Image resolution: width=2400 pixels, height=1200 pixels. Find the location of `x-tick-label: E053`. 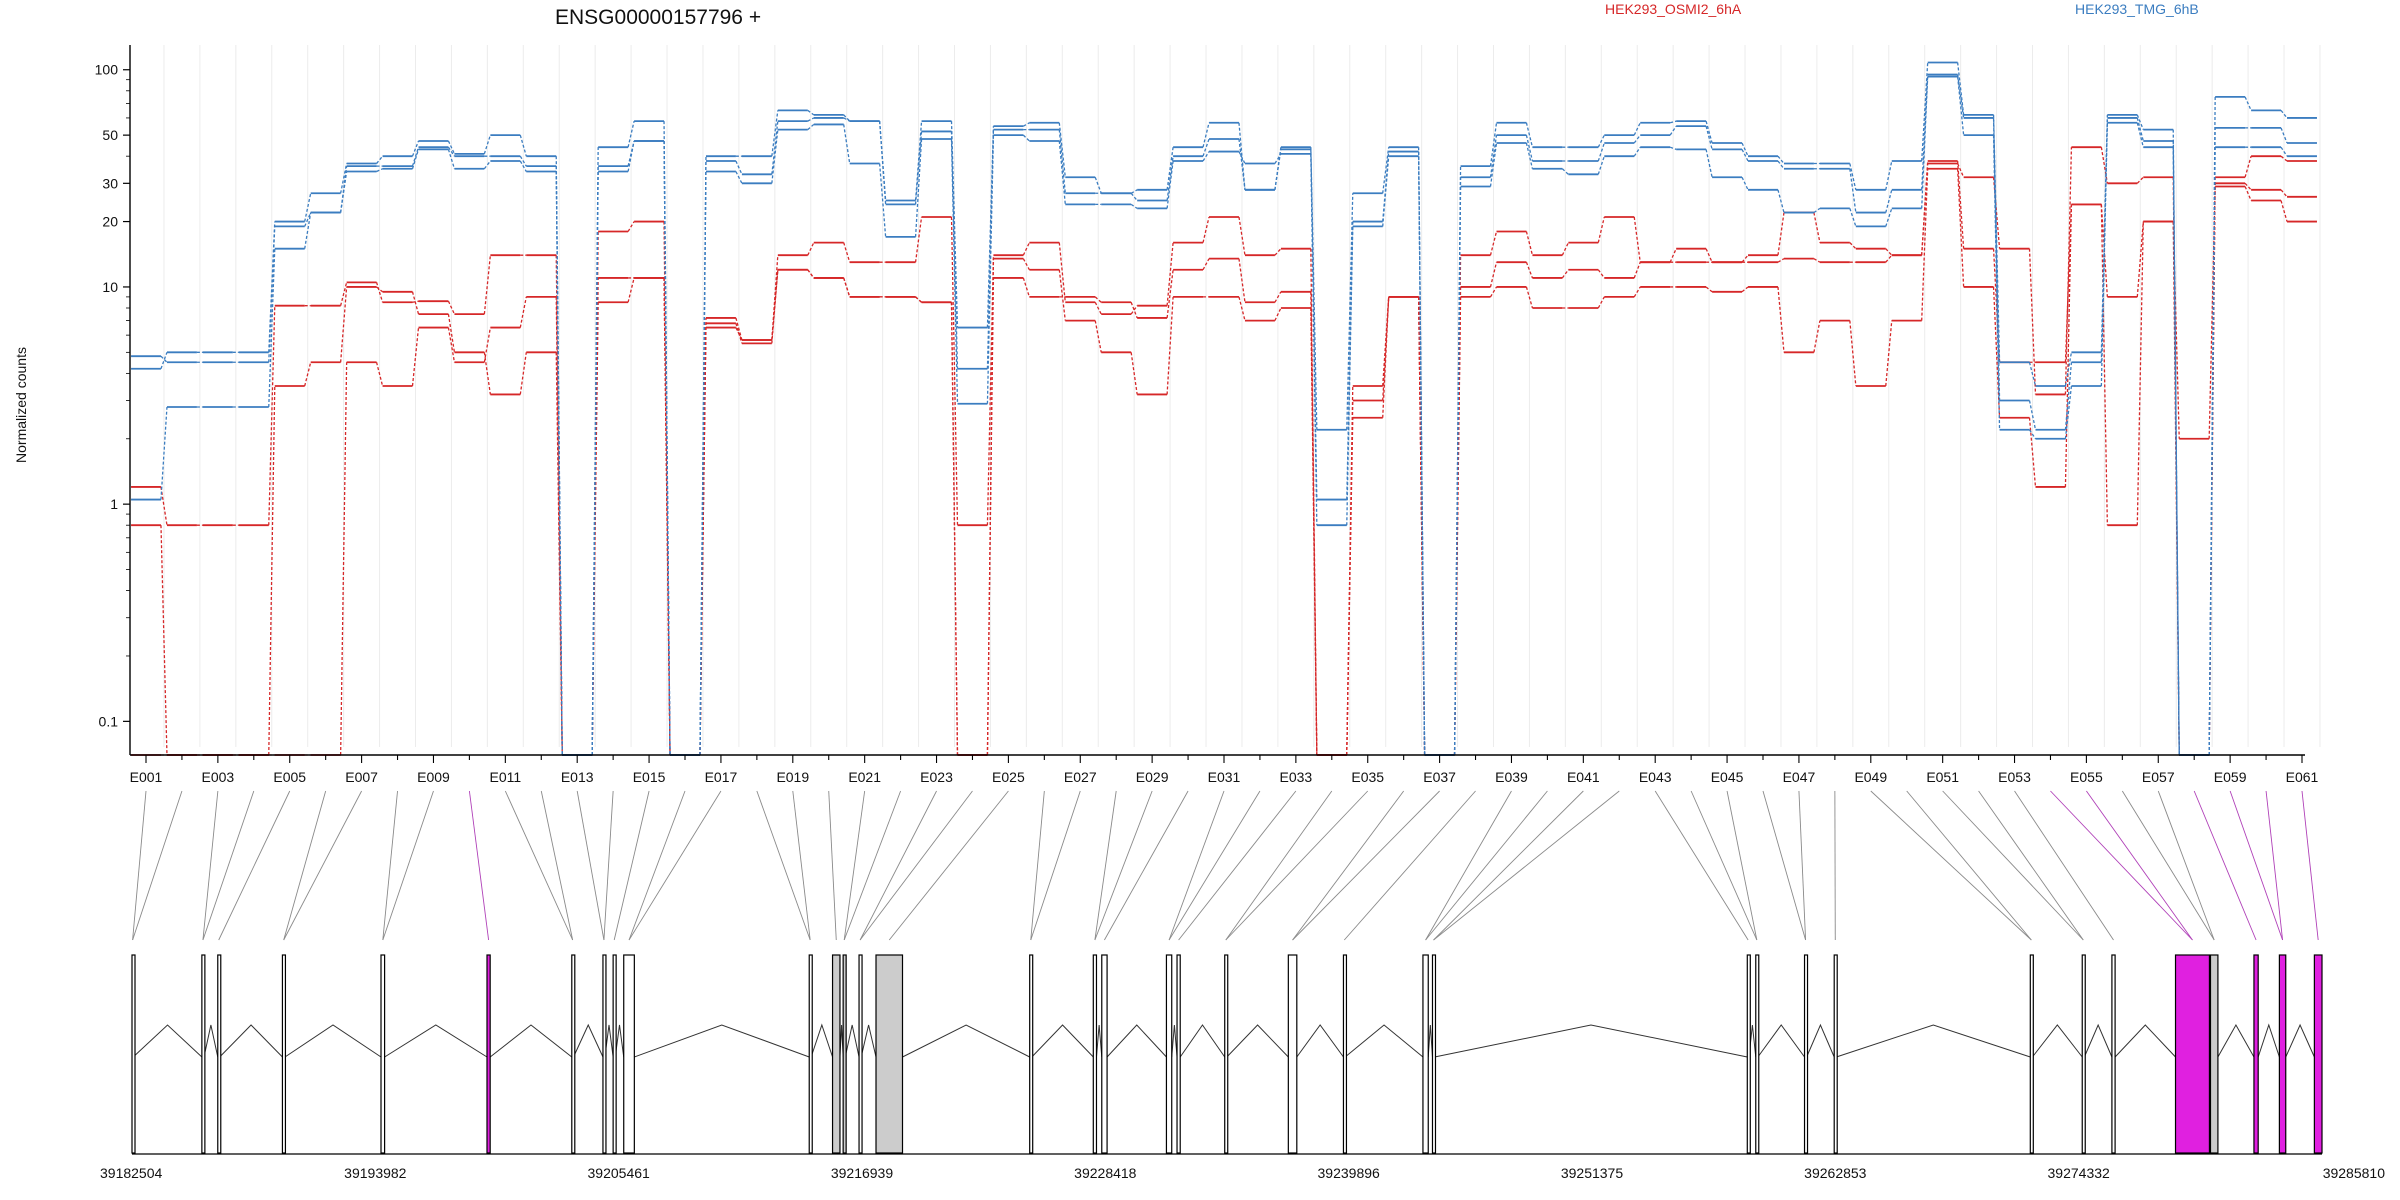

x-tick-label: E053 is located at coordinates (2014, 777).